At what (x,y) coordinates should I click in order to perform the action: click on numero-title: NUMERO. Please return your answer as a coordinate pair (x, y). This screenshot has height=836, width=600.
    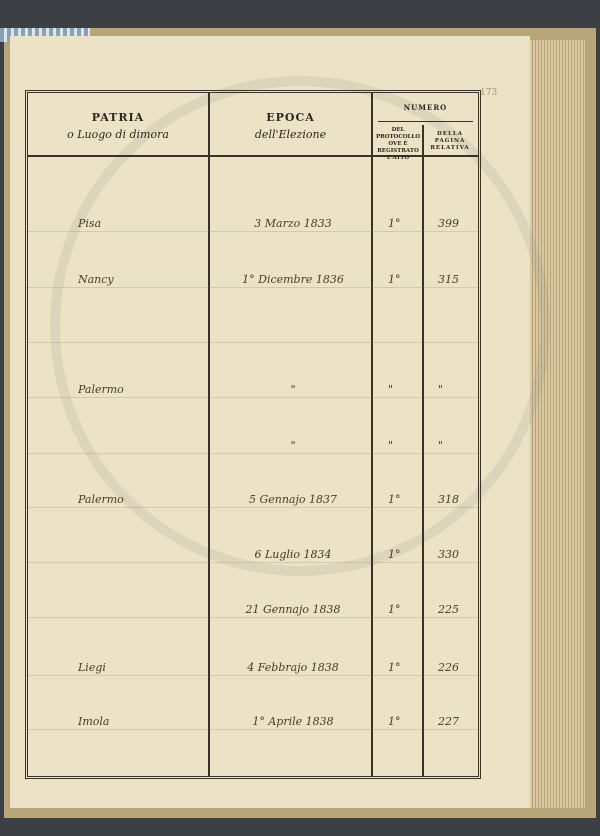
    Looking at the image, I should click on (425, 107).